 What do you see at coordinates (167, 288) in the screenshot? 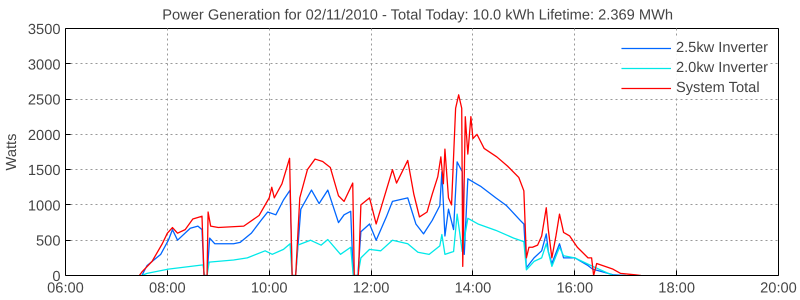
I see `x-tick-label: 08:00` at bounding box center [167, 288].